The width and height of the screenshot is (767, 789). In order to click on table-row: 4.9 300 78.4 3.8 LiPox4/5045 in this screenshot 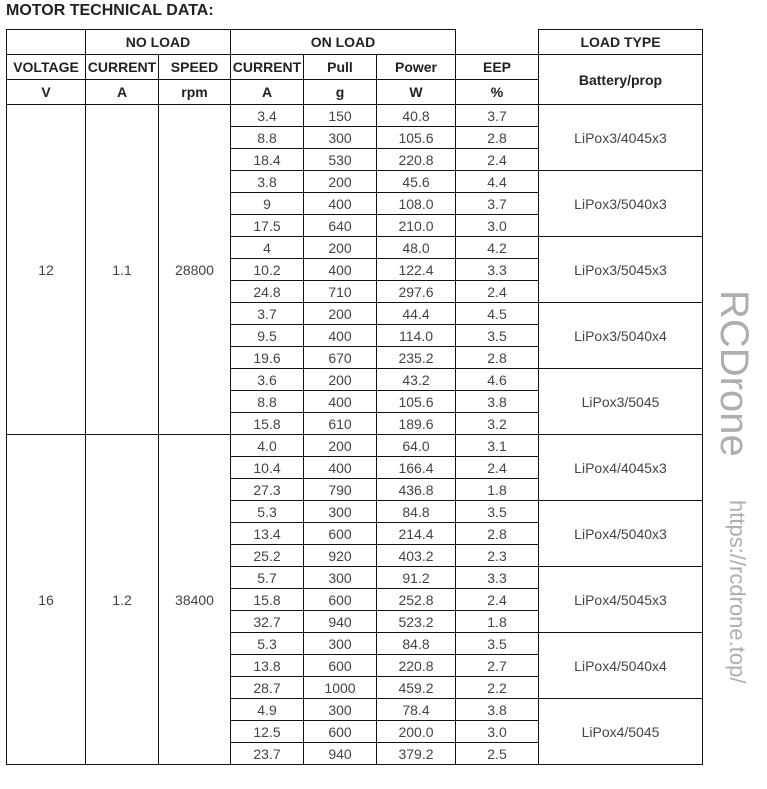, I will do `click(355, 731)`.